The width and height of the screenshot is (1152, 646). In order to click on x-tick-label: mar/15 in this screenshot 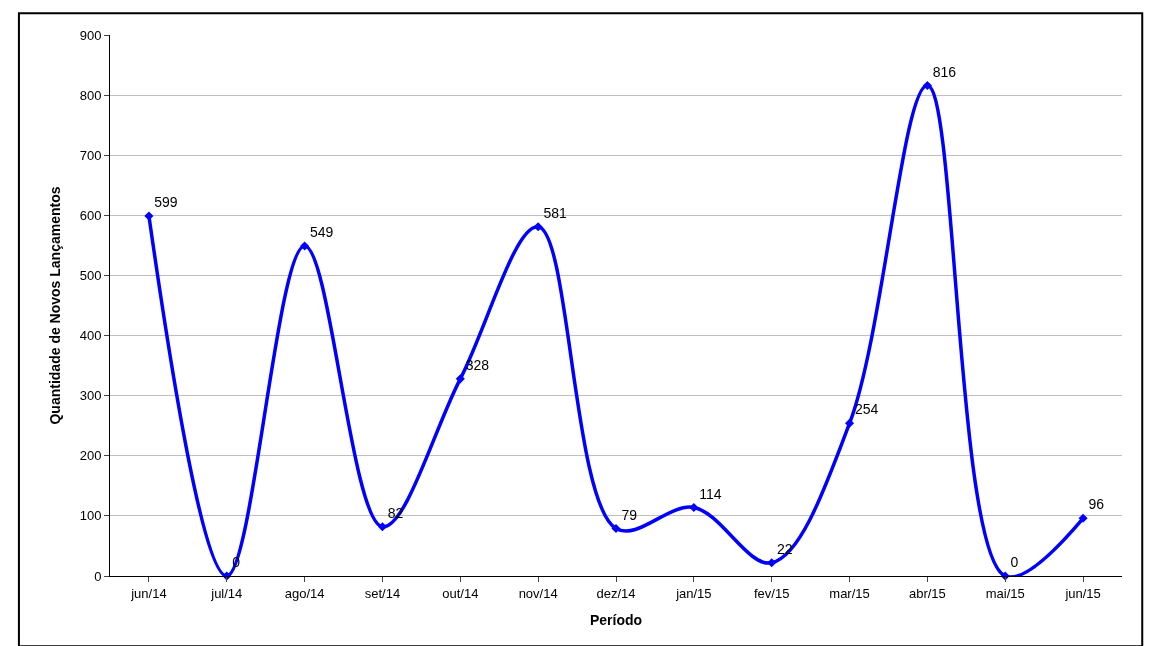, I will do `click(849, 593)`.